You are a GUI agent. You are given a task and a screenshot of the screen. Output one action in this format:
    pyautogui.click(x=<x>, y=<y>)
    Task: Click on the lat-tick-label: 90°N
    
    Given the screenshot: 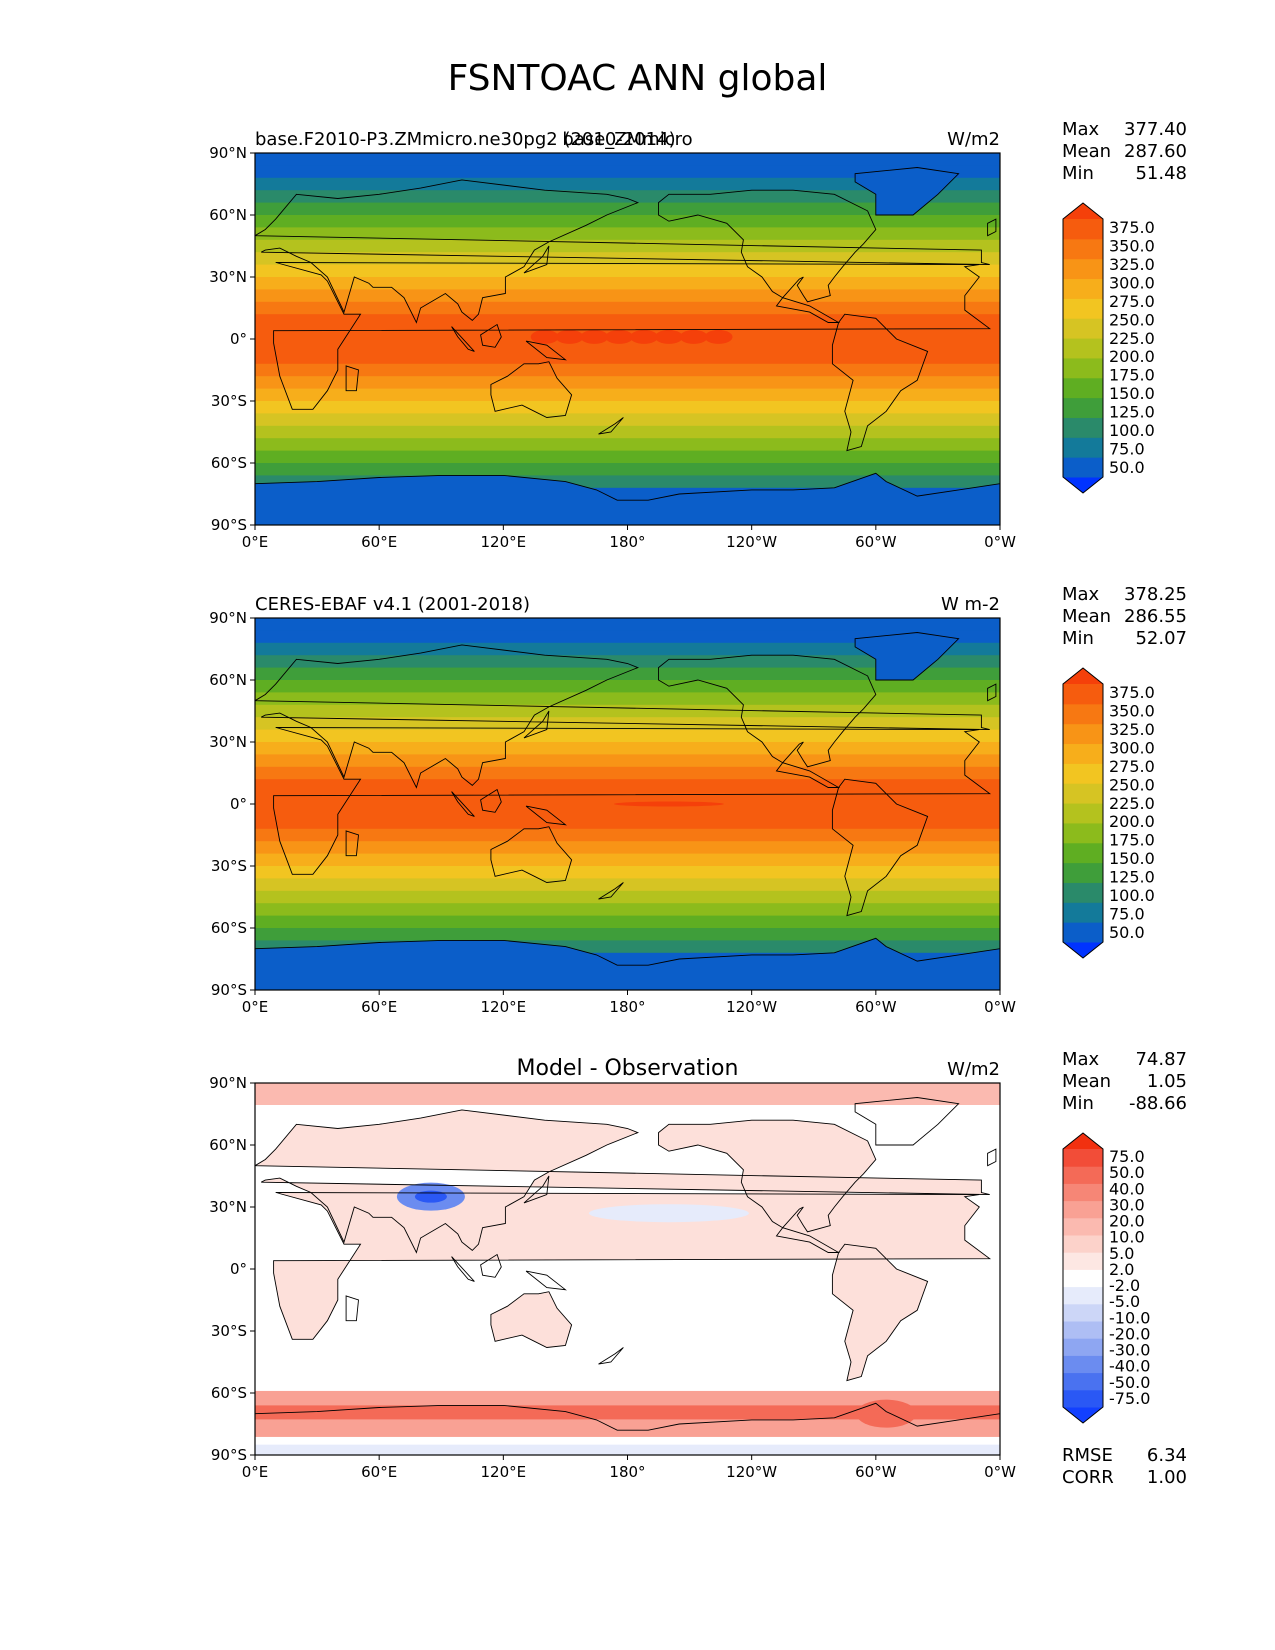 What is the action you would take?
    pyautogui.click(x=228, y=1083)
    